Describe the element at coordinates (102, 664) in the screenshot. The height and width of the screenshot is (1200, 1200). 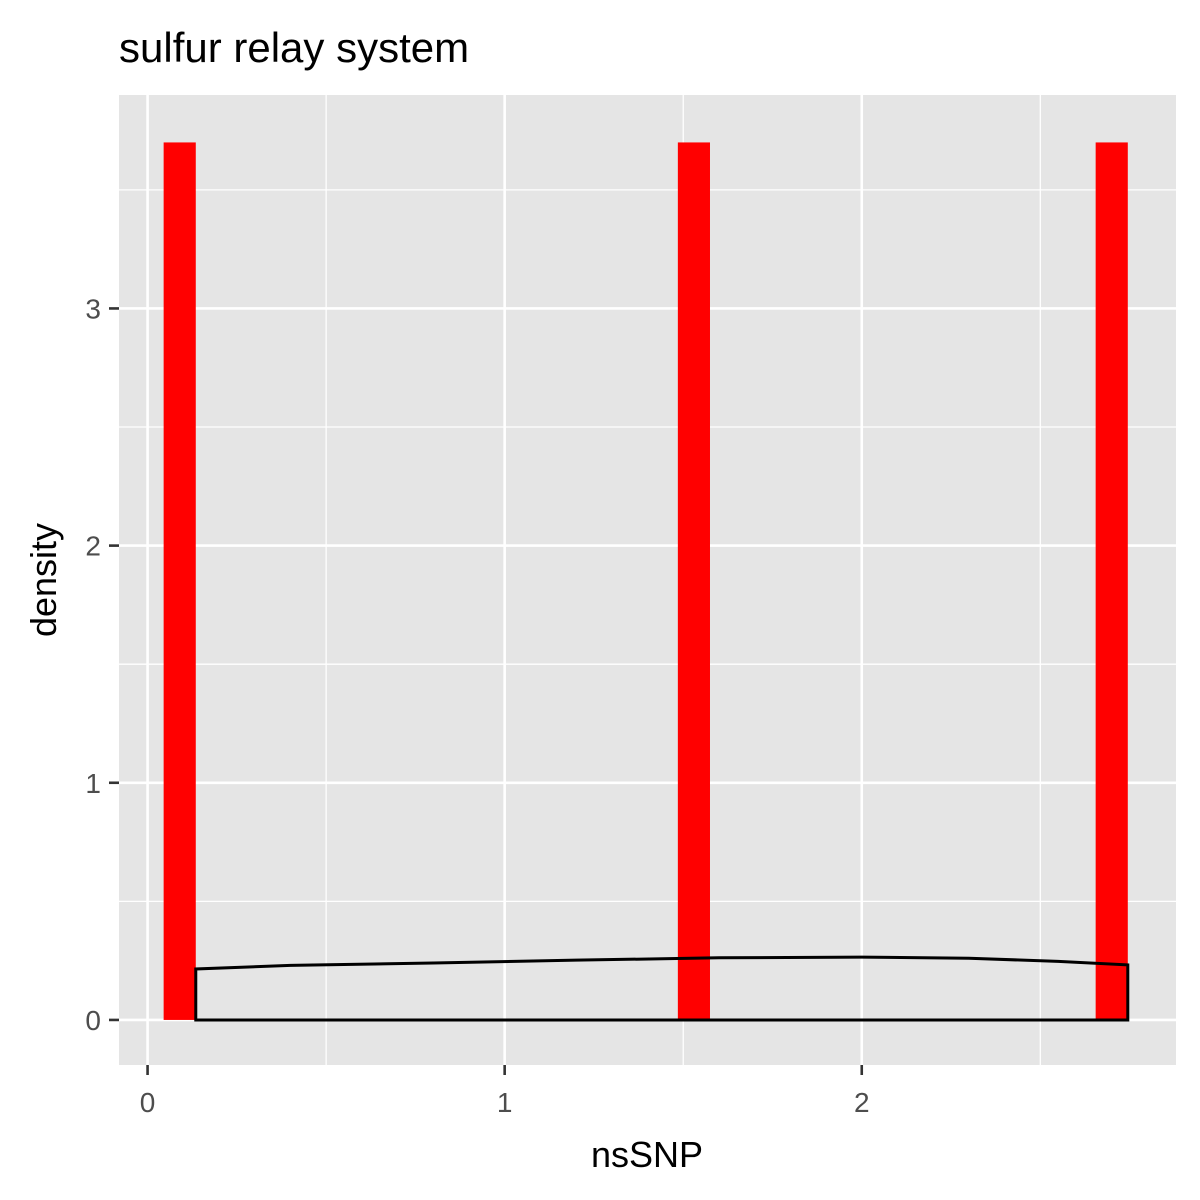
I see `y-axis-ticks: 0 1 2 3` at that location.